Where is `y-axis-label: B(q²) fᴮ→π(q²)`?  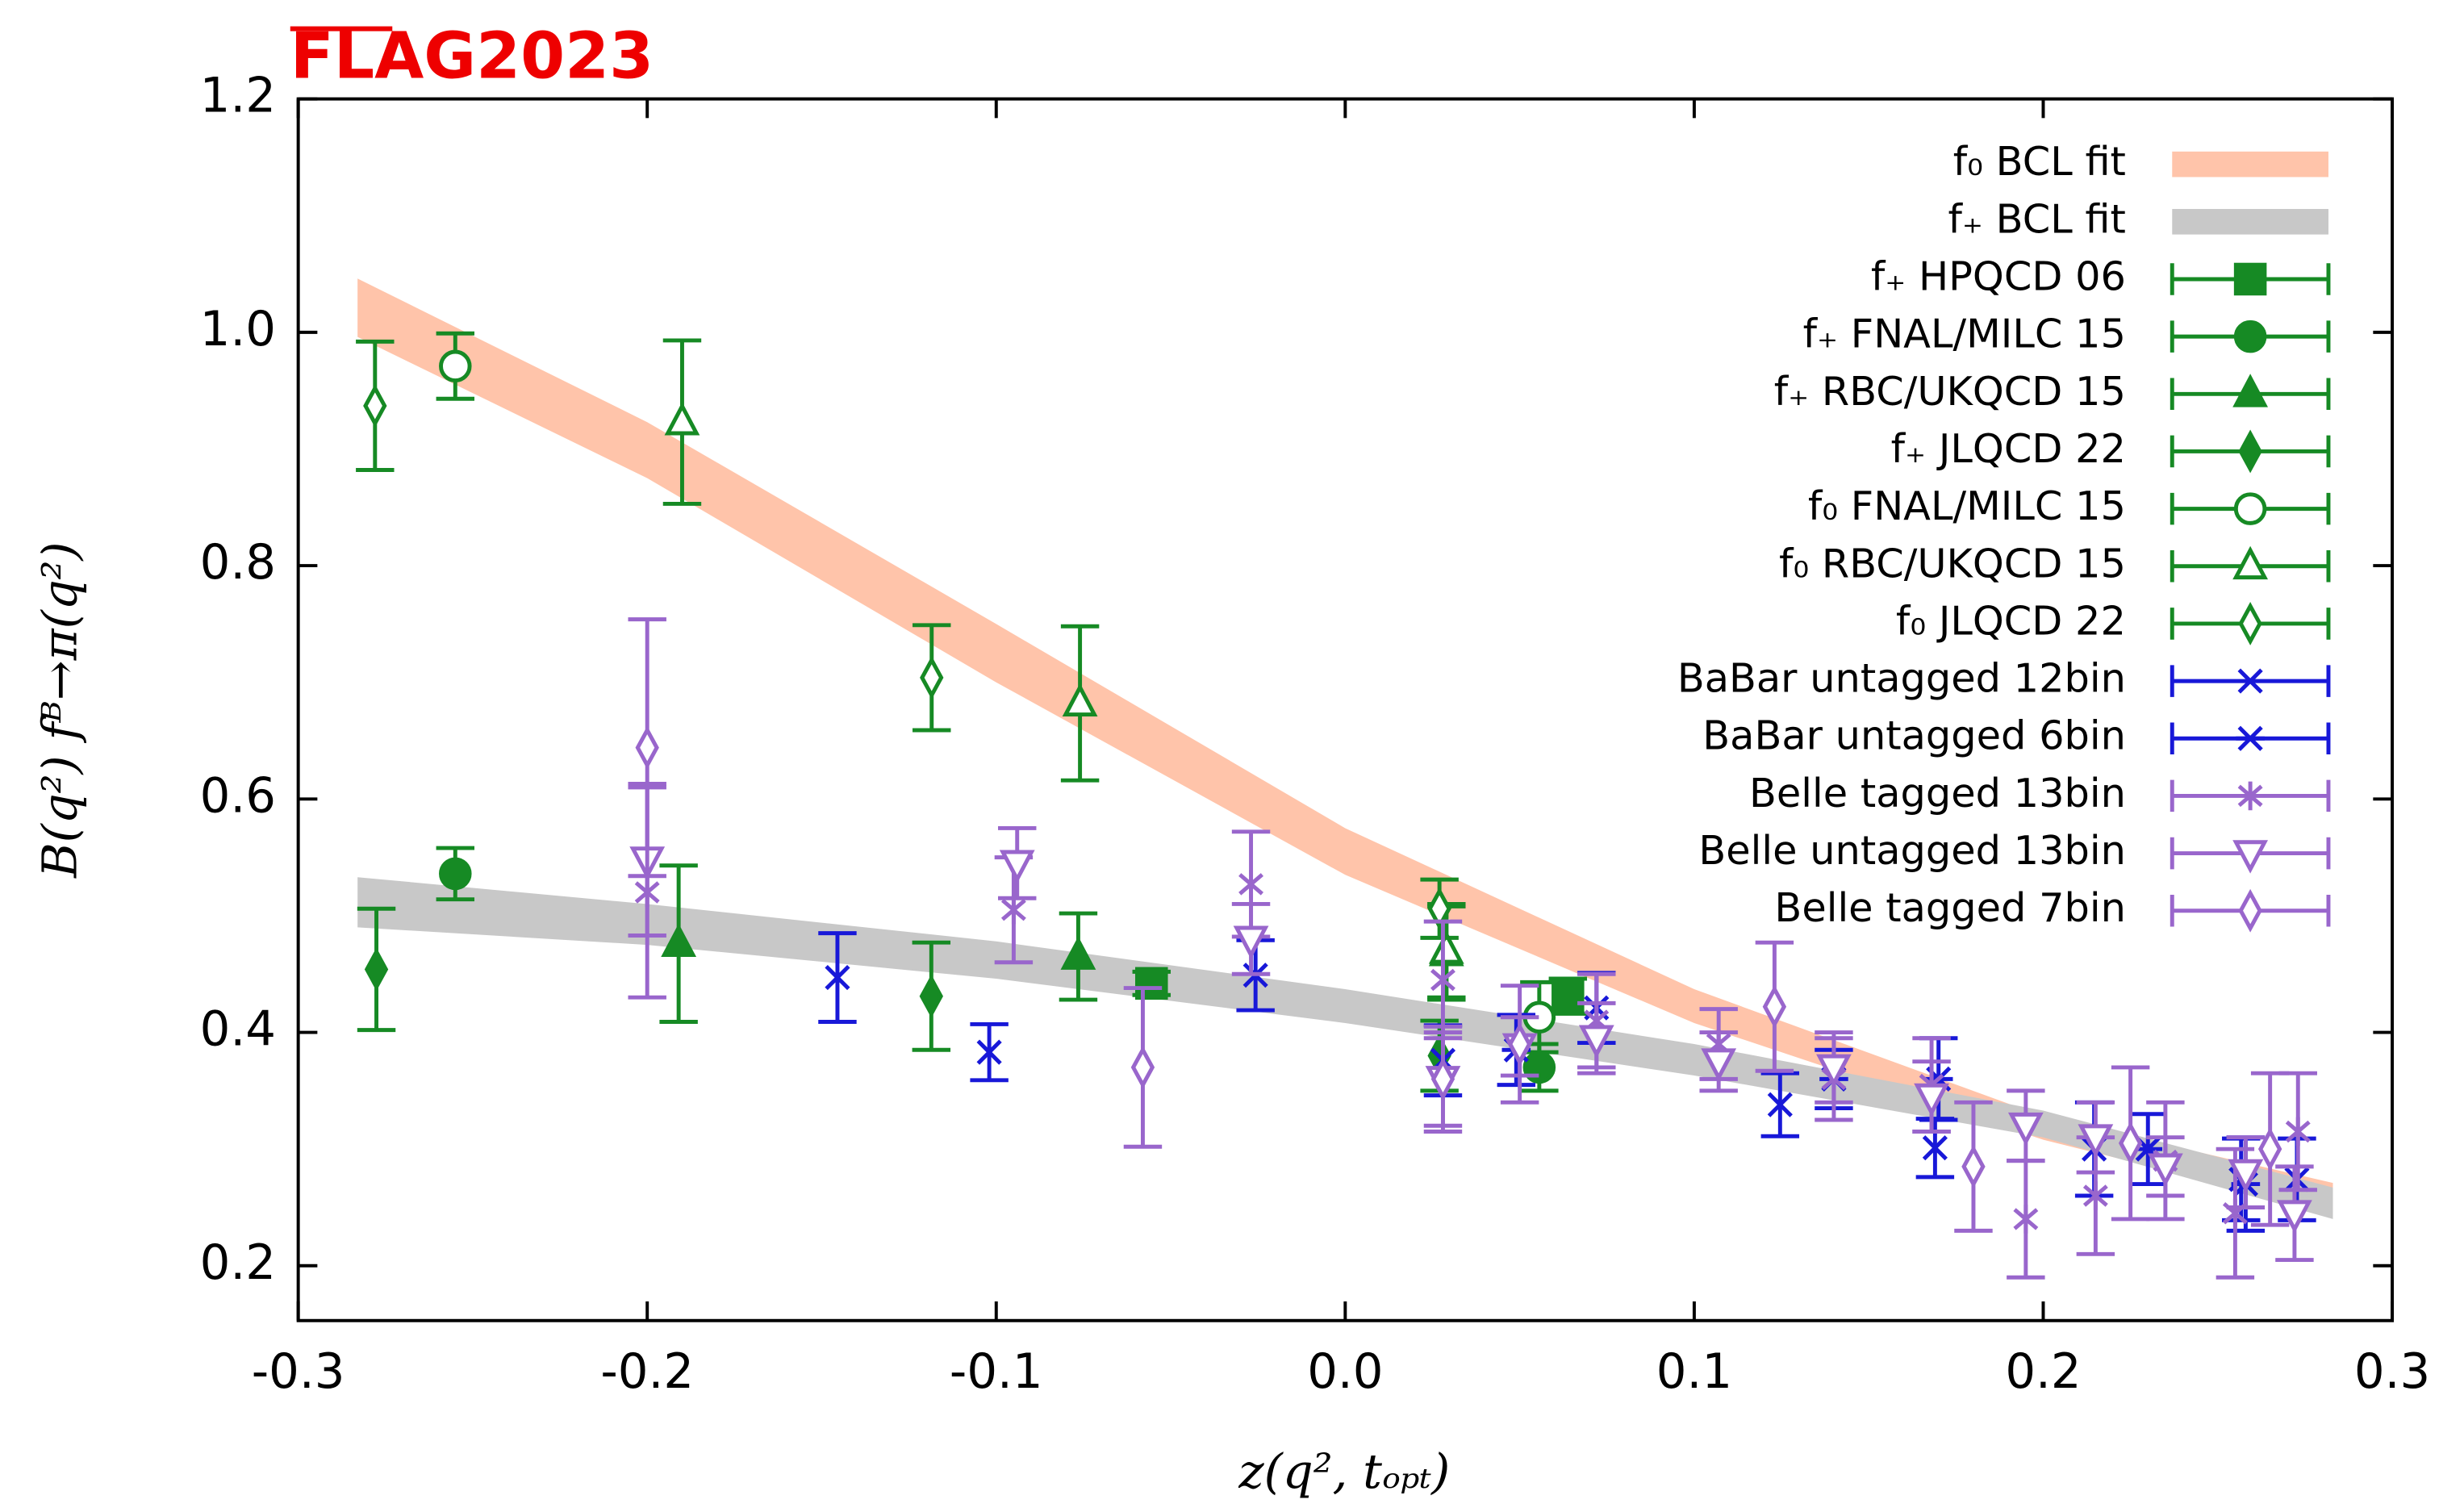 y-axis-label: B(q²) fᴮ→π(q²) is located at coordinates (60, 709).